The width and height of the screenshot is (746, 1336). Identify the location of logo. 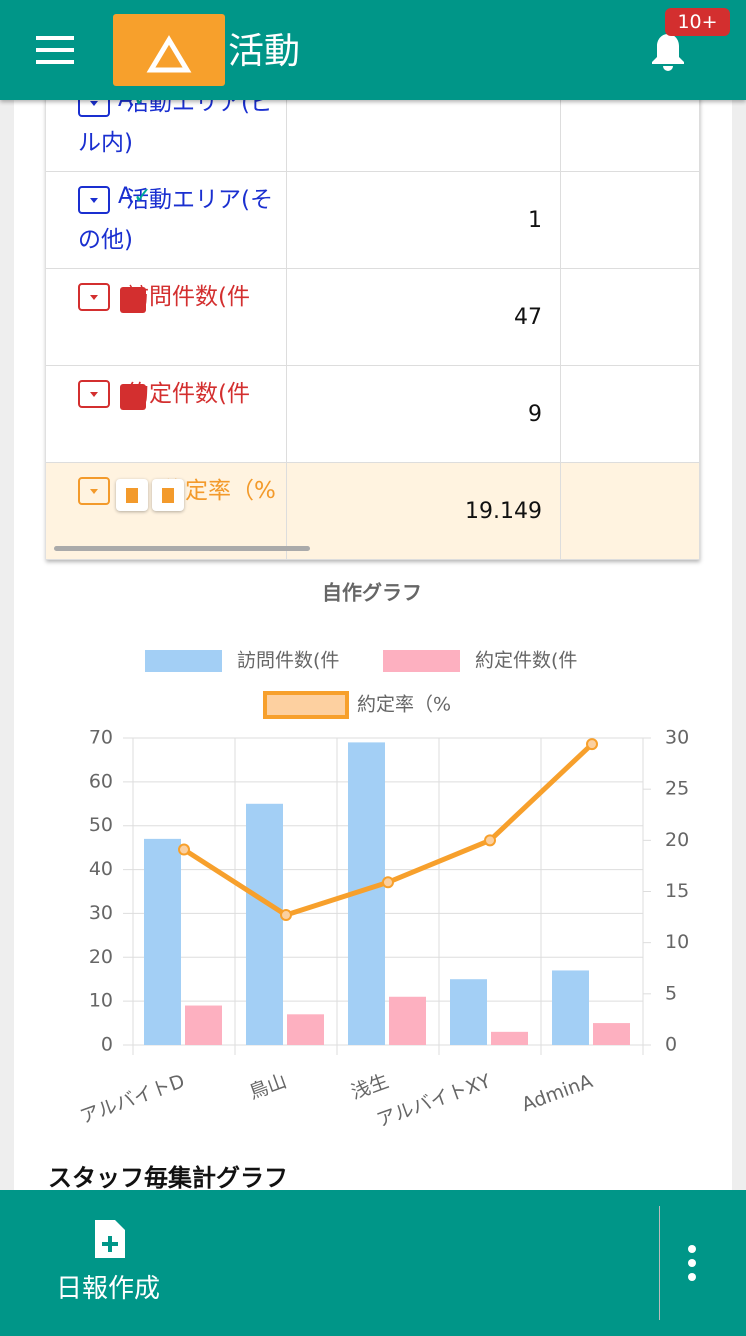
(169, 50).